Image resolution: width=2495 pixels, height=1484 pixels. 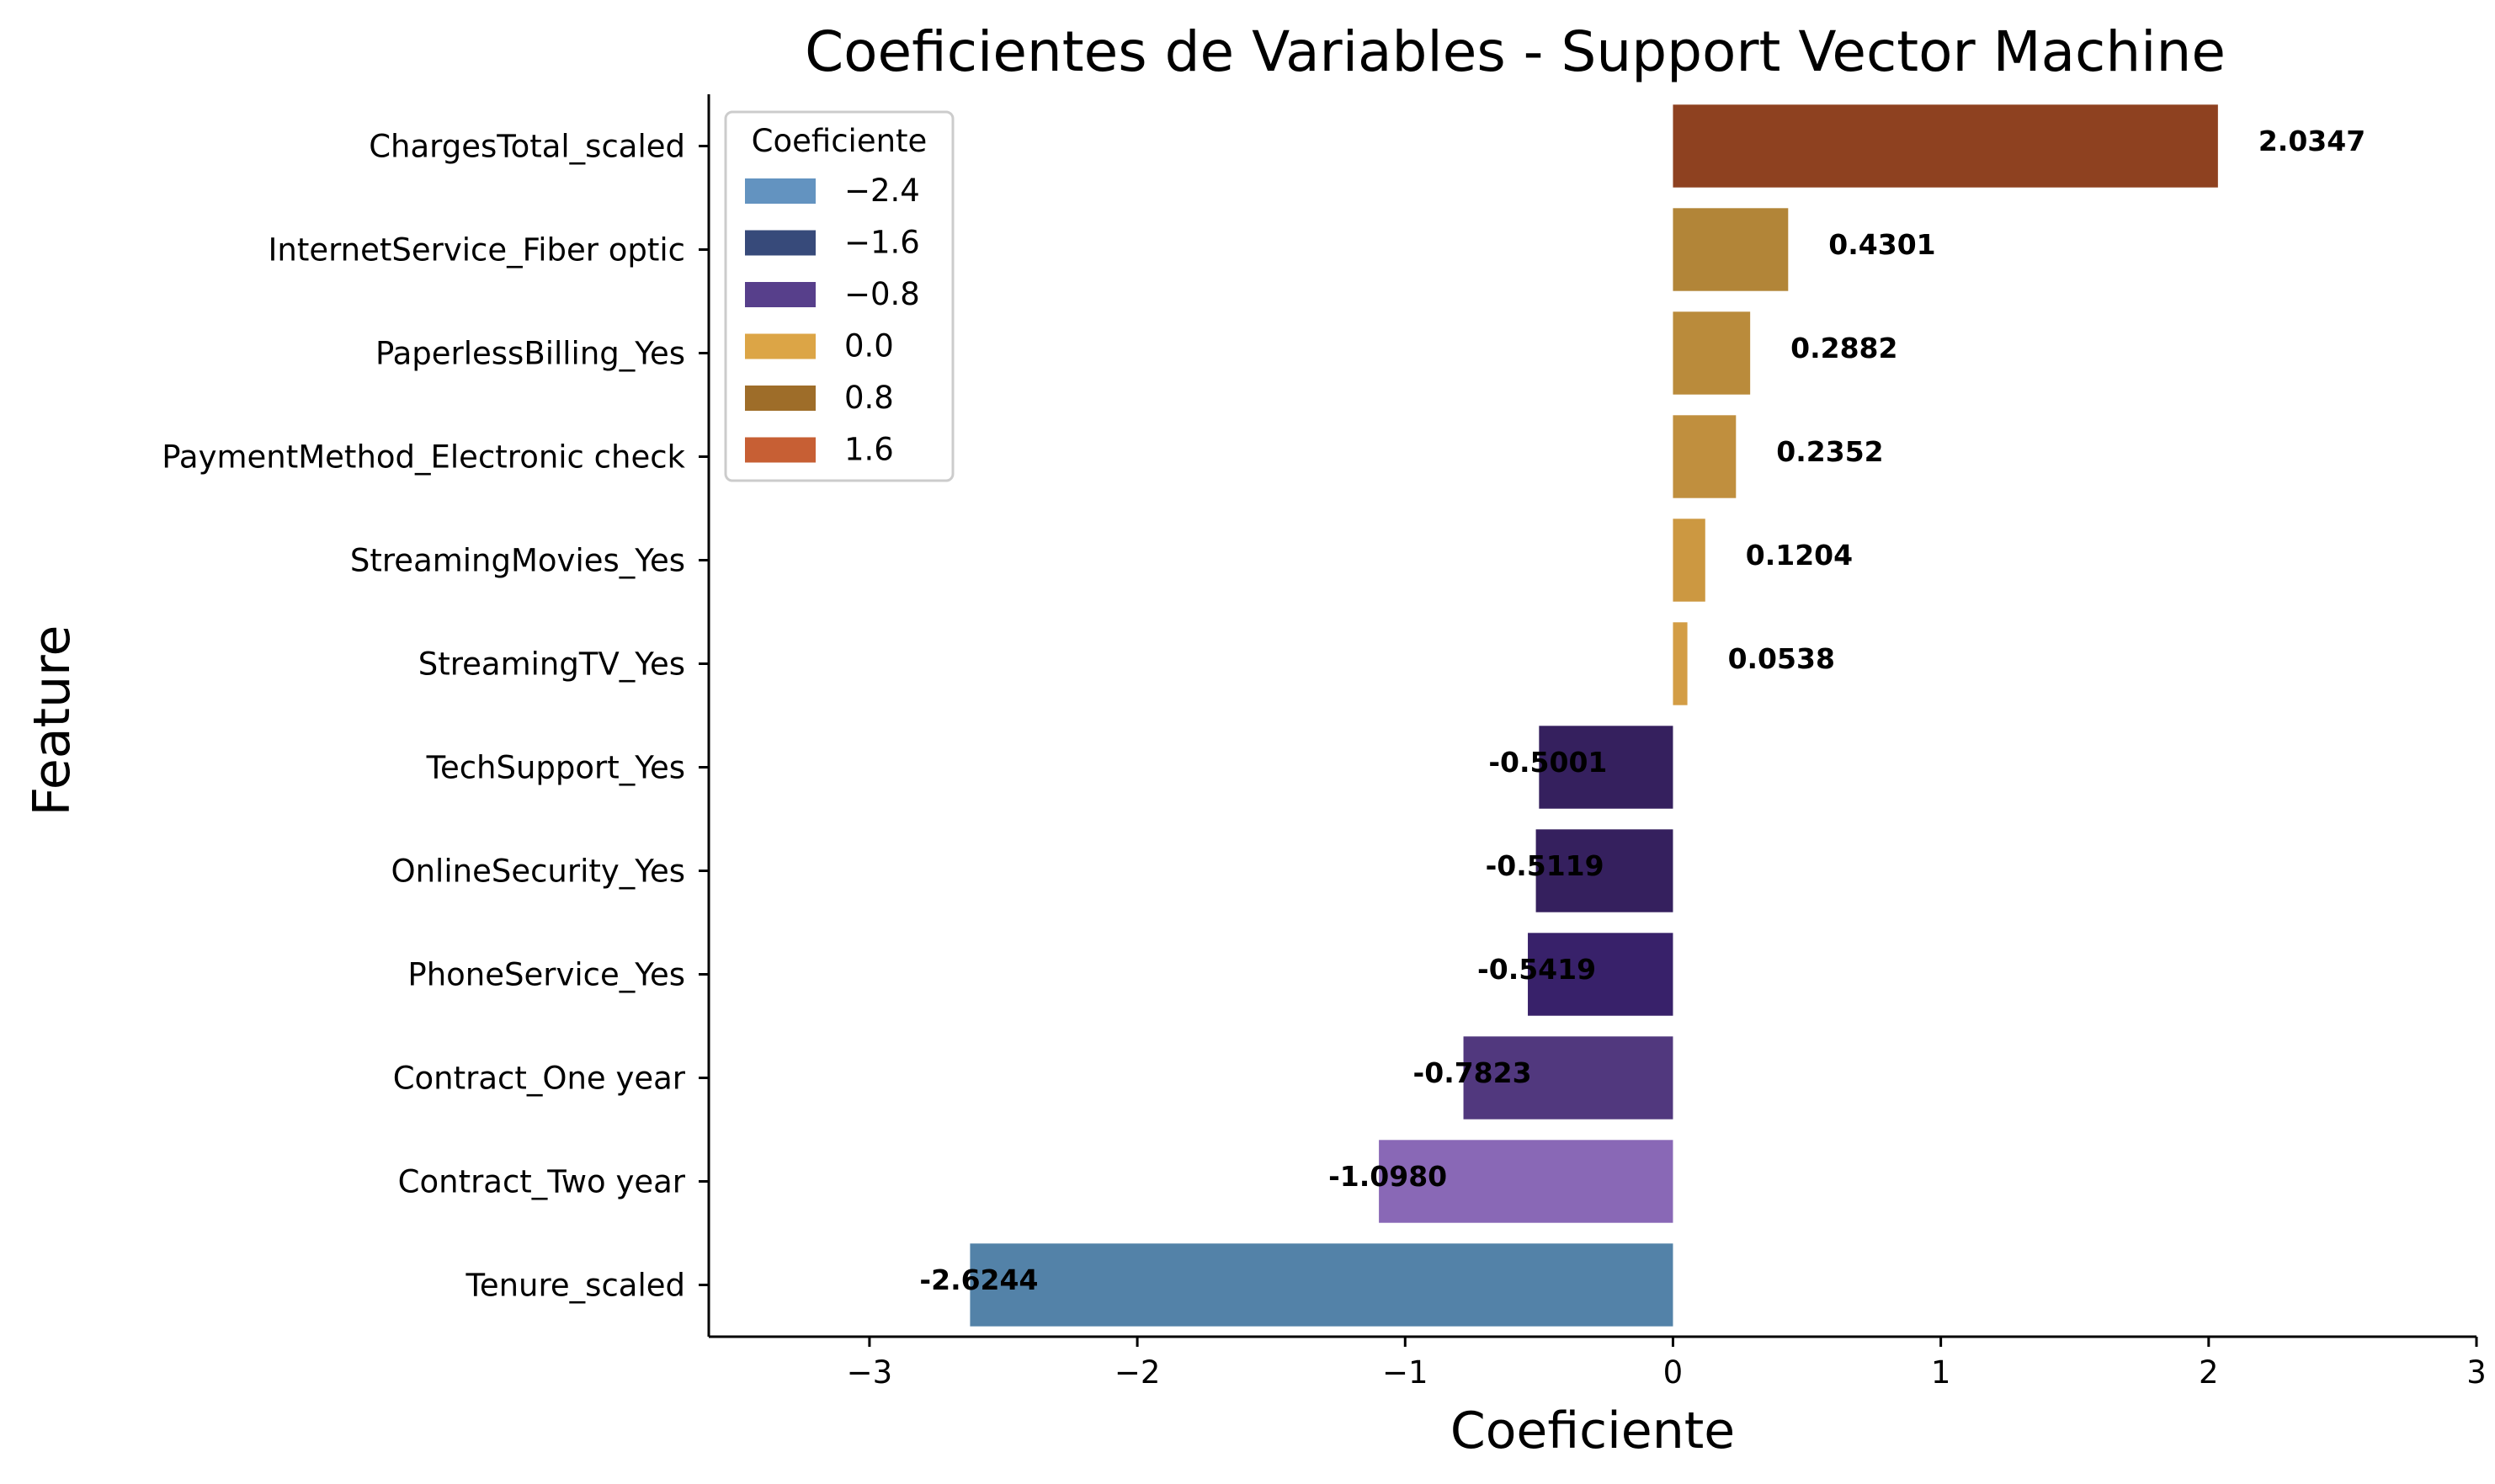 What do you see at coordinates (1545, 865) in the screenshot?
I see `data-label: -0.5119` at bounding box center [1545, 865].